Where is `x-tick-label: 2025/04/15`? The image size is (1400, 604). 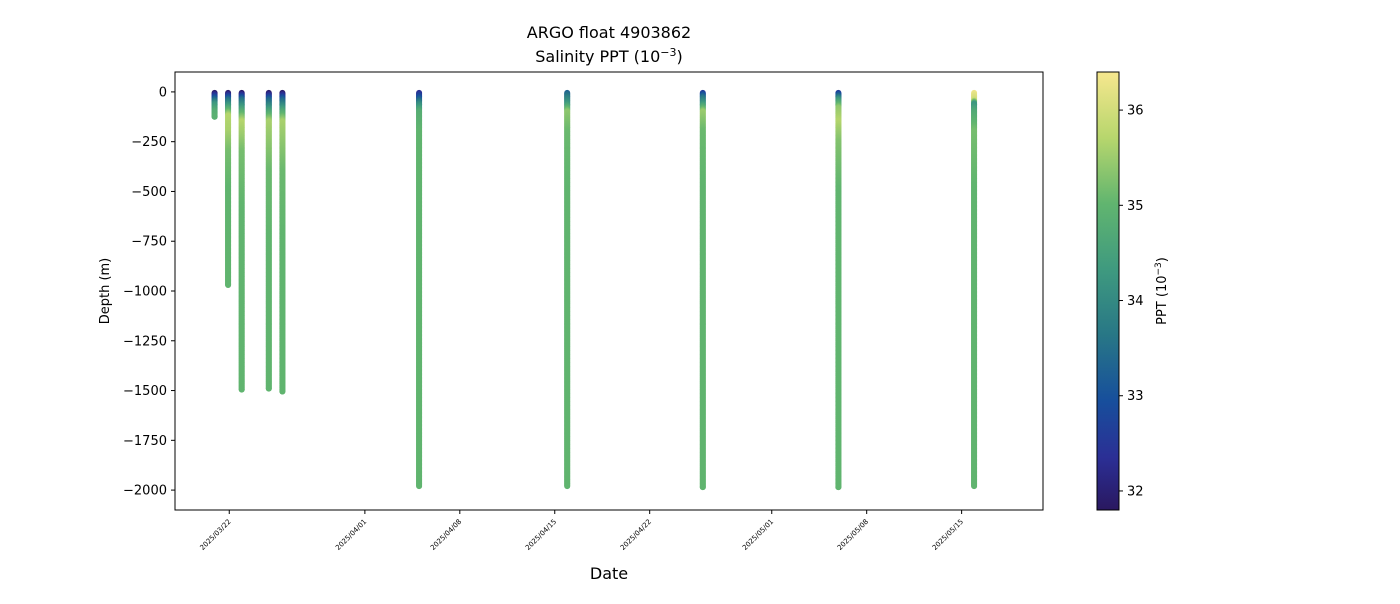 x-tick-label: 2025/04/15 is located at coordinates (541, 535).